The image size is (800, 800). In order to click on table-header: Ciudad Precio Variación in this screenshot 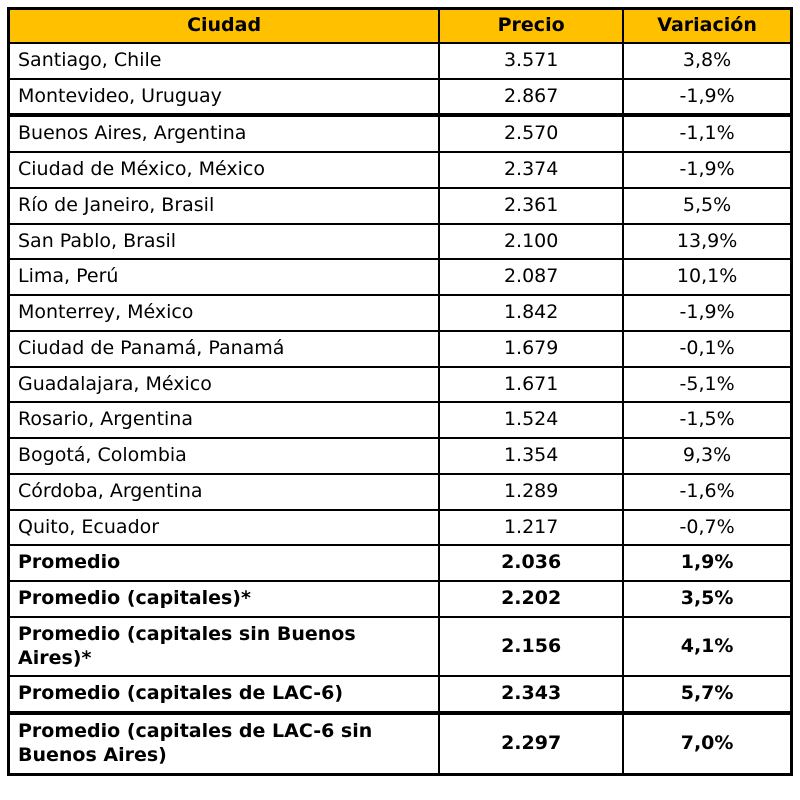, I will do `click(400, 25)`.